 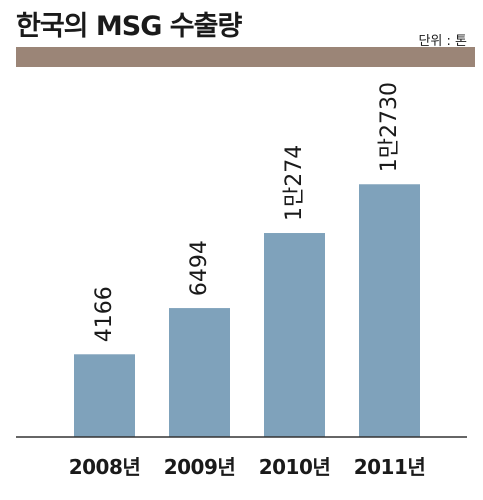 I want to click on bar-2011년, so click(x=389, y=310).